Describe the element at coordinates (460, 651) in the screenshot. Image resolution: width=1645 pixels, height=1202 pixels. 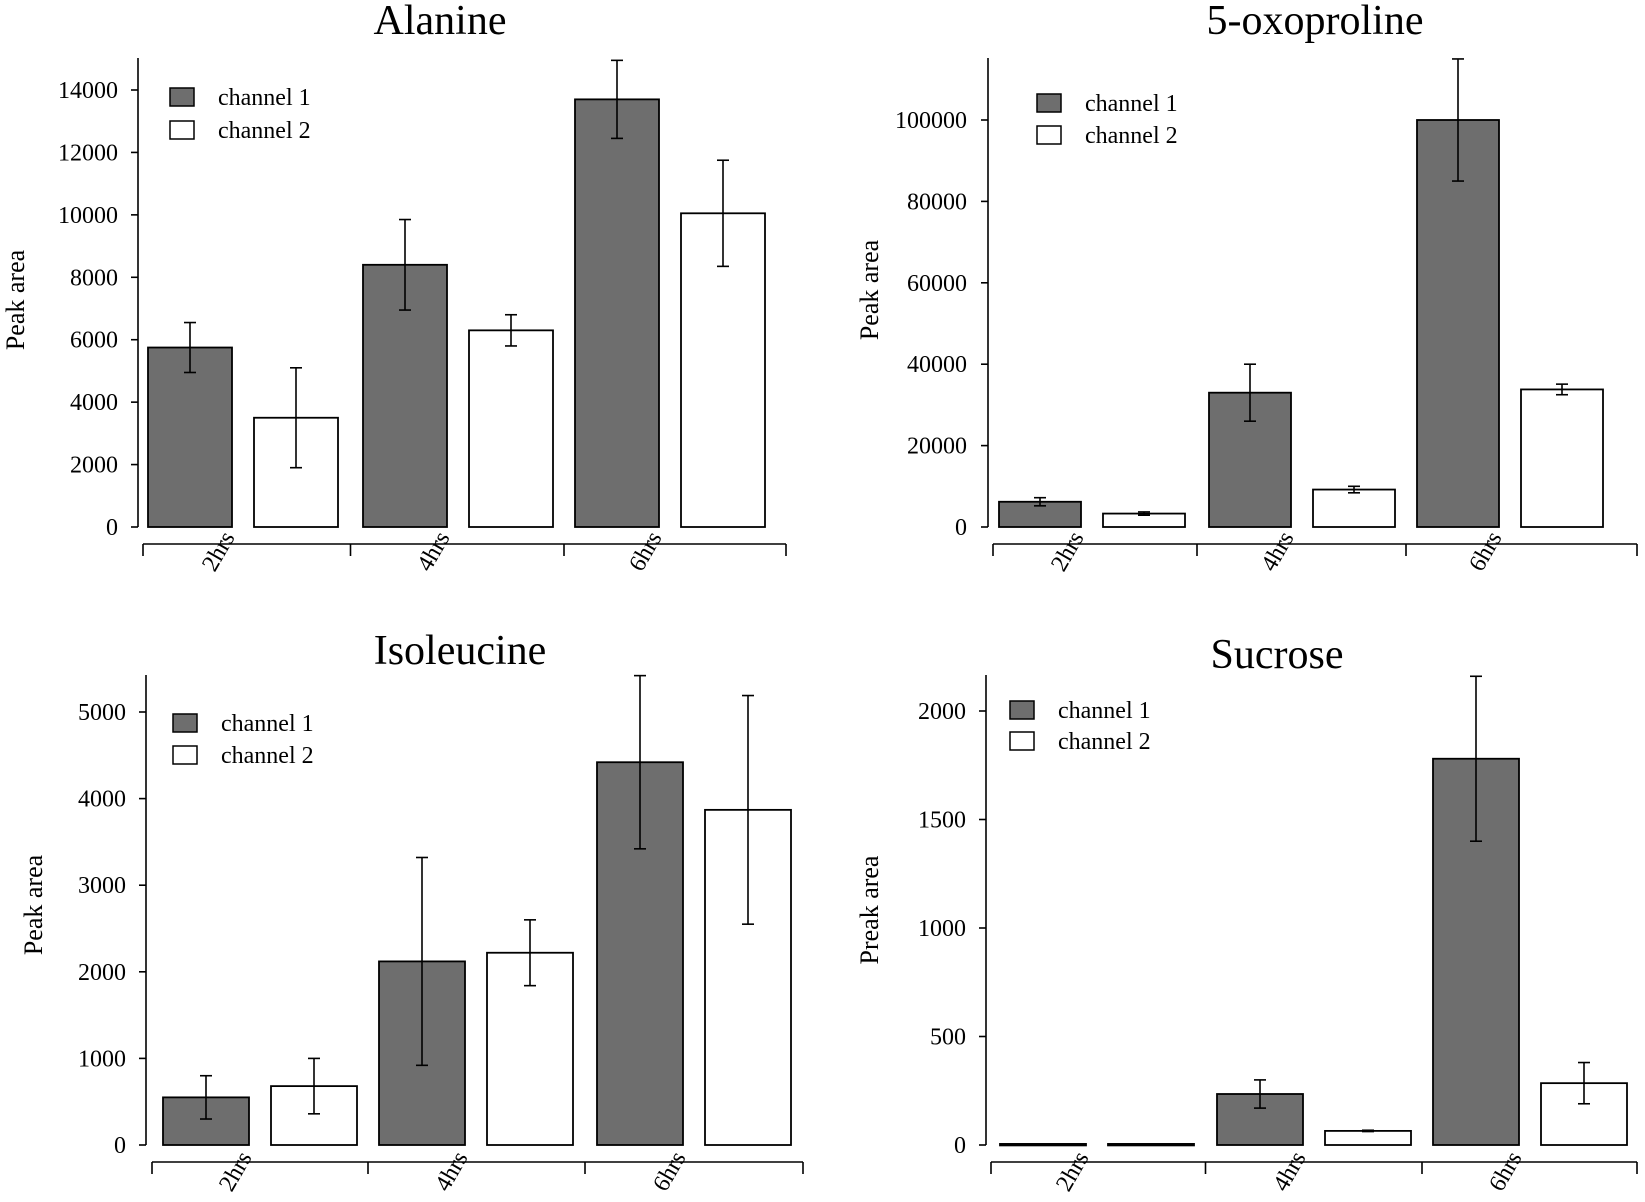
I see `chart-title: Isoleucine` at that location.